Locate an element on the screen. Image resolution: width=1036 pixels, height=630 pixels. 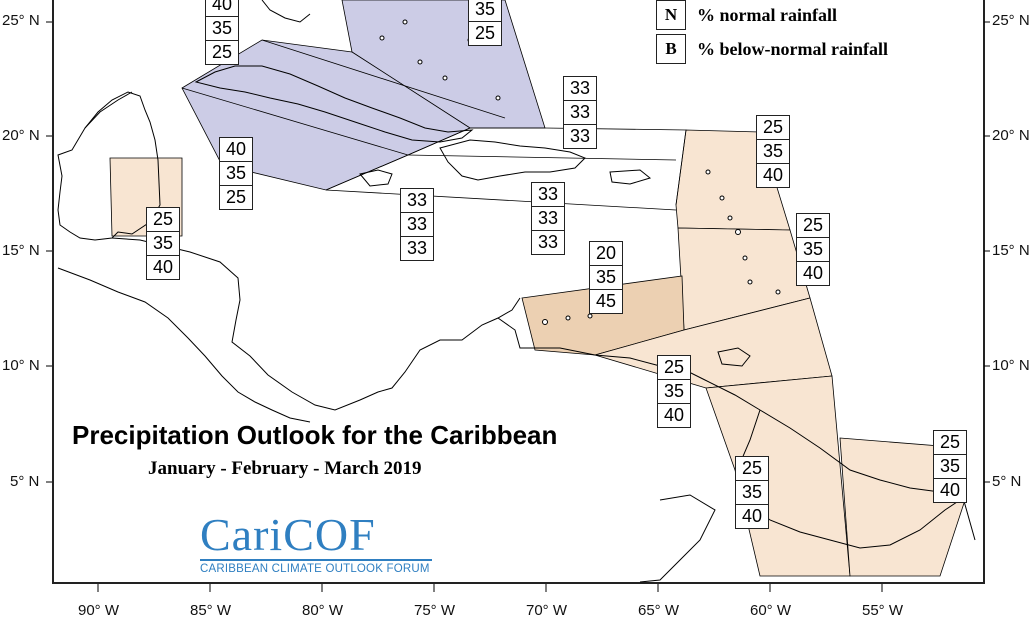
florida-coast is located at coordinates (286, 11).